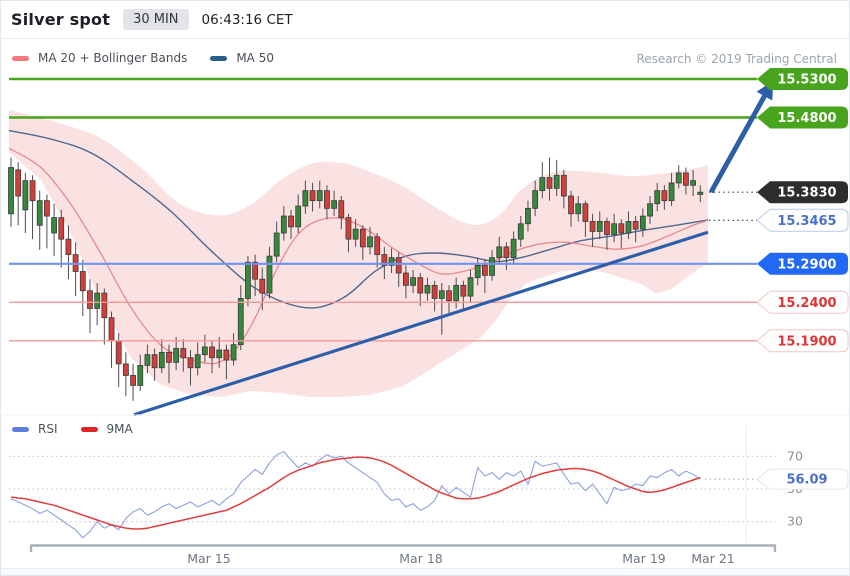 The height and width of the screenshot is (576, 850). Describe the element at coordinates (741, 137) in the screenshot. I see `bullish-forecast-arrow` at that location.